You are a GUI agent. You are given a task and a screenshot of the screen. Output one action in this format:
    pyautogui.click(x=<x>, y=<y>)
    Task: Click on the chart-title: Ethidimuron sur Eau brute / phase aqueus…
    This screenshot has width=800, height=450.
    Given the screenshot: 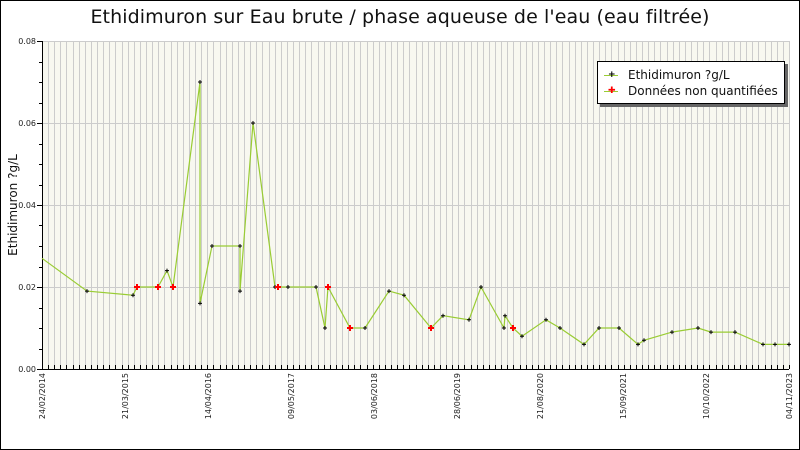 What is the action you would take?
    pyautogui.click(x=400, y=17)
    